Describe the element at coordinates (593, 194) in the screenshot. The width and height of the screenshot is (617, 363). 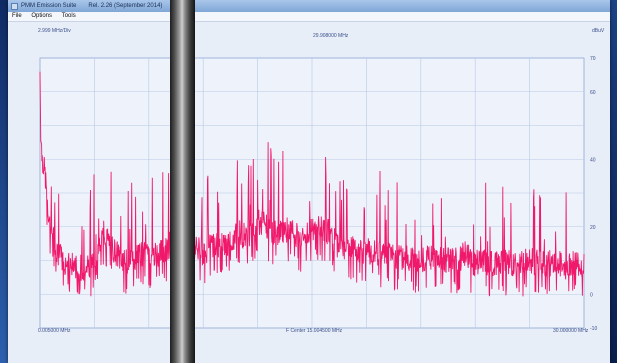
I see `y-tick-labels: 70 60 40 20 0 -10` at that location.